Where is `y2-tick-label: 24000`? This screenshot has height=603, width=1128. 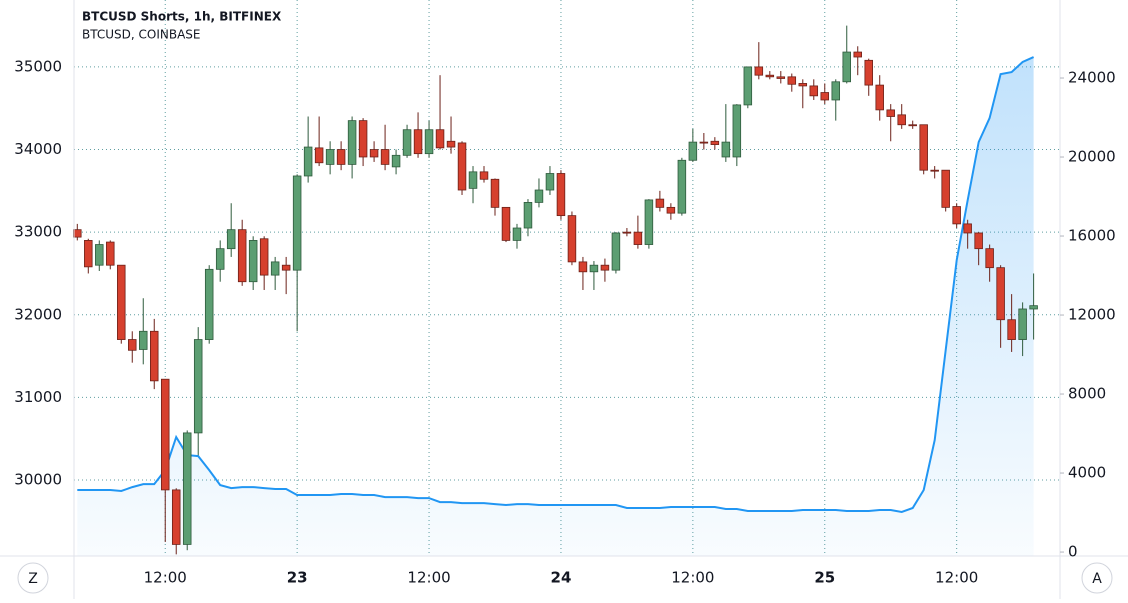 y2-tick-label: 24000 is located at coordinates (1092, 78).